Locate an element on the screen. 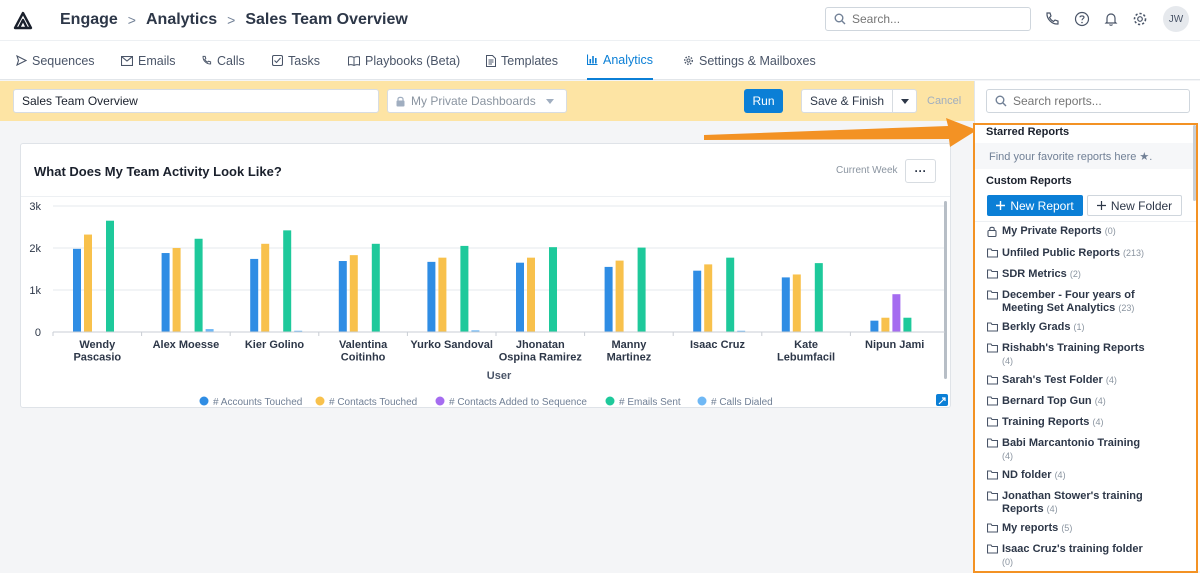 Image resolution: width=1200 pixels, height=573 pixels. nav-emails: Emails is located at coordinates (148, 60).